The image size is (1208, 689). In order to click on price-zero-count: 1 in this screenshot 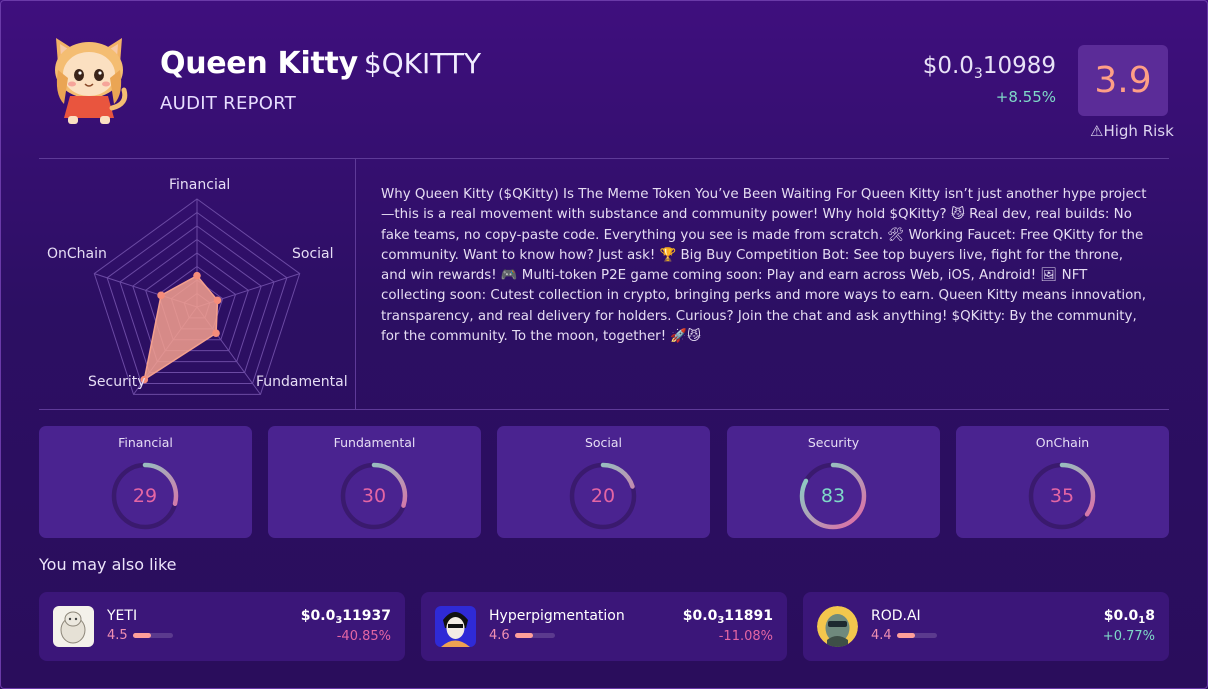, I will do `click(1142, 620)`.